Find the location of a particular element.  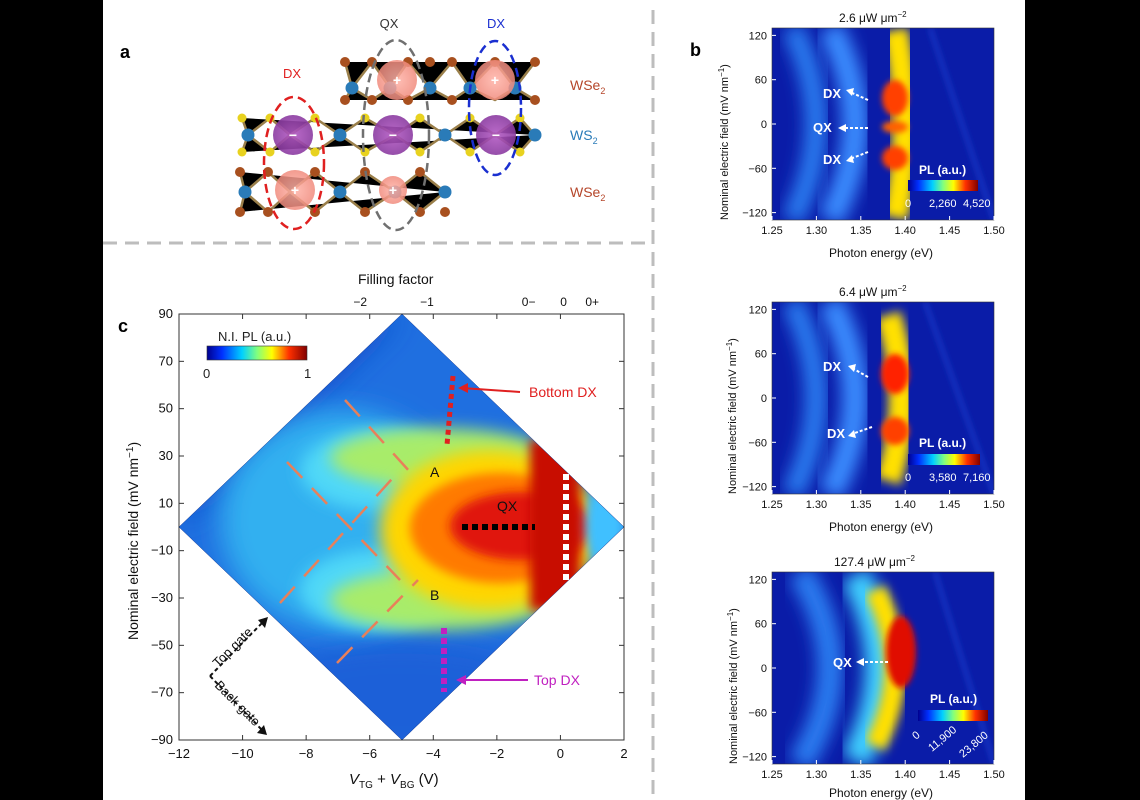

b1-dx-bottom-label: DX is located at coordinates (832, 159).